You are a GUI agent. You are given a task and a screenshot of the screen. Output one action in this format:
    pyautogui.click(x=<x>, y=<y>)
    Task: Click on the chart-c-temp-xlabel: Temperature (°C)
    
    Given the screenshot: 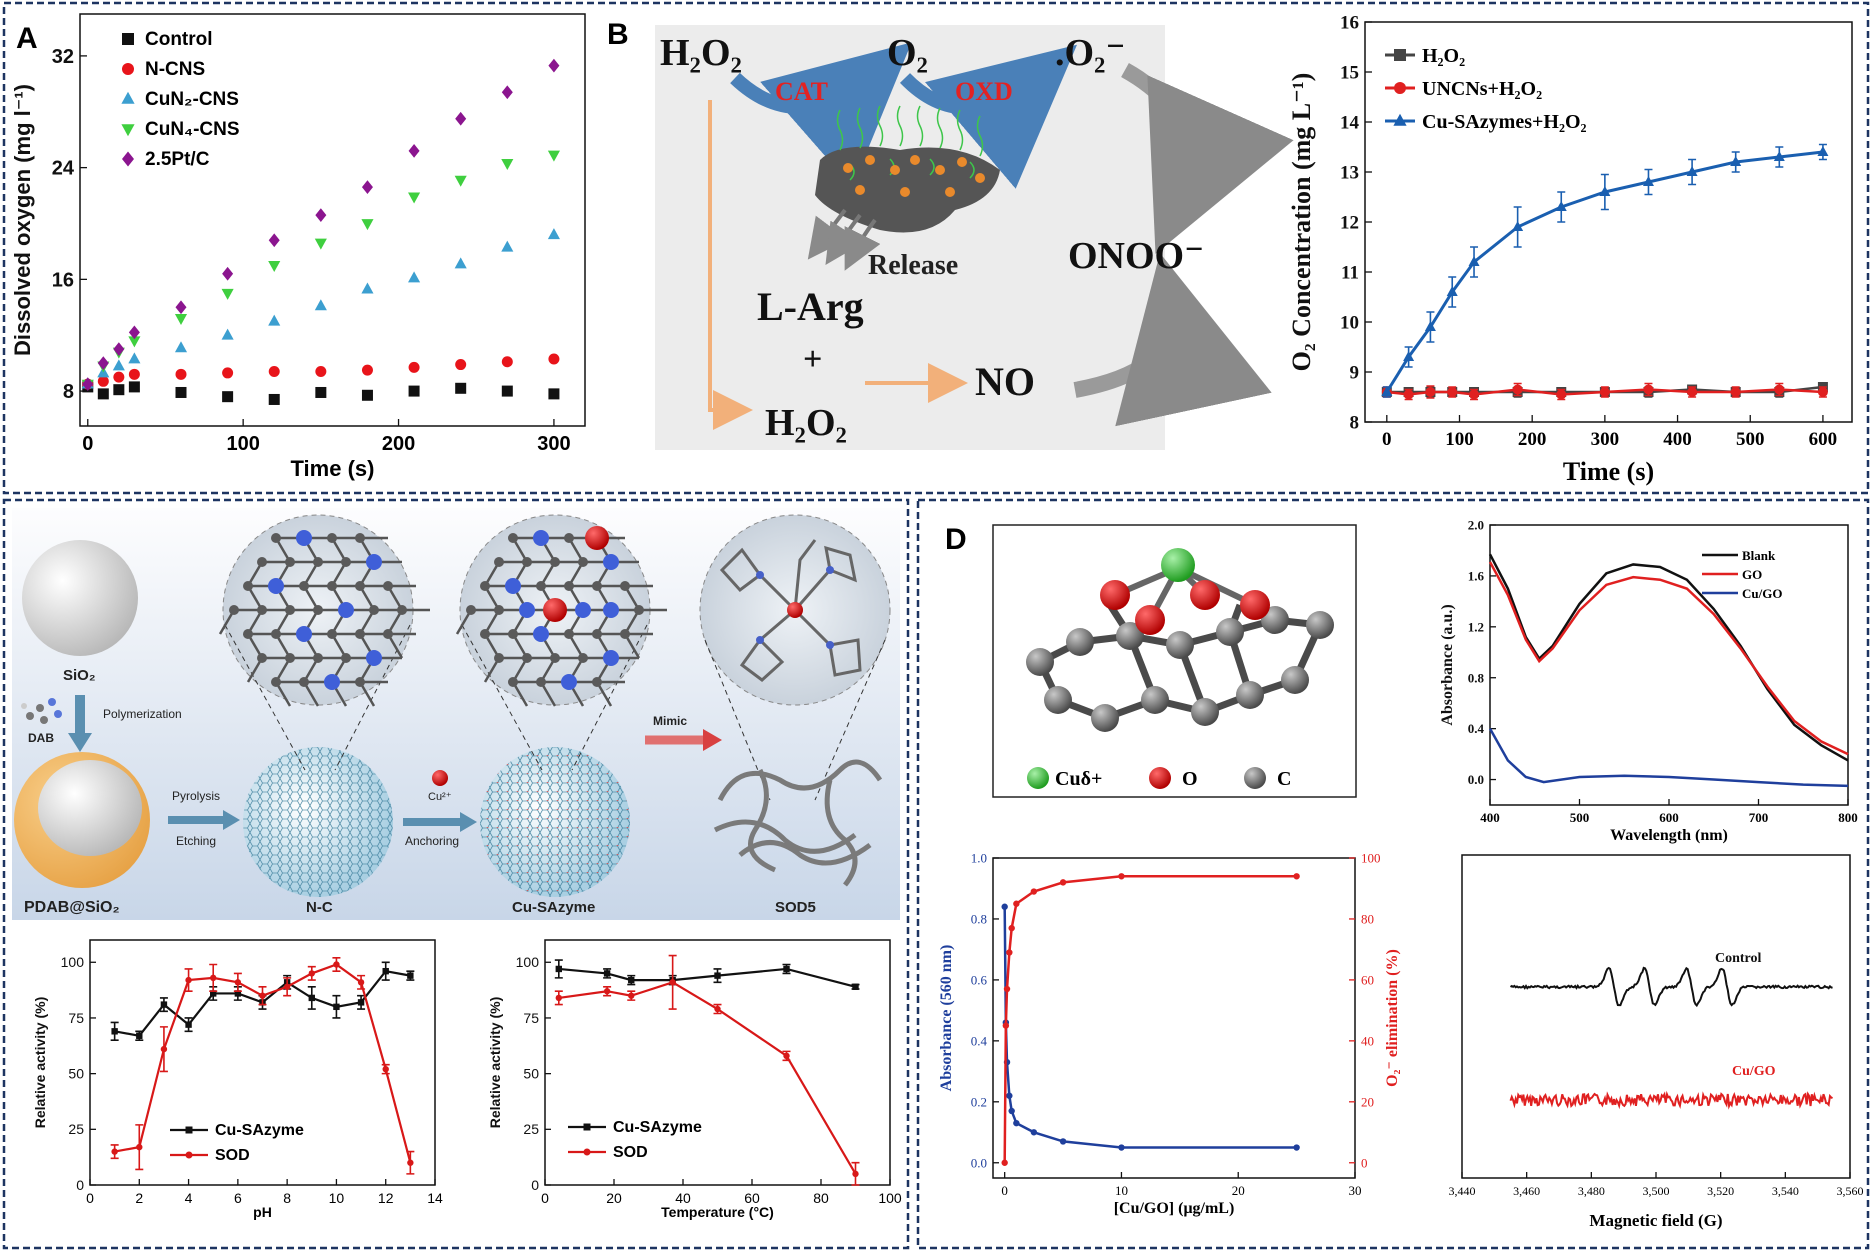 What is the action you would take?
    pyautogui.click(x=717, y=1212)
    